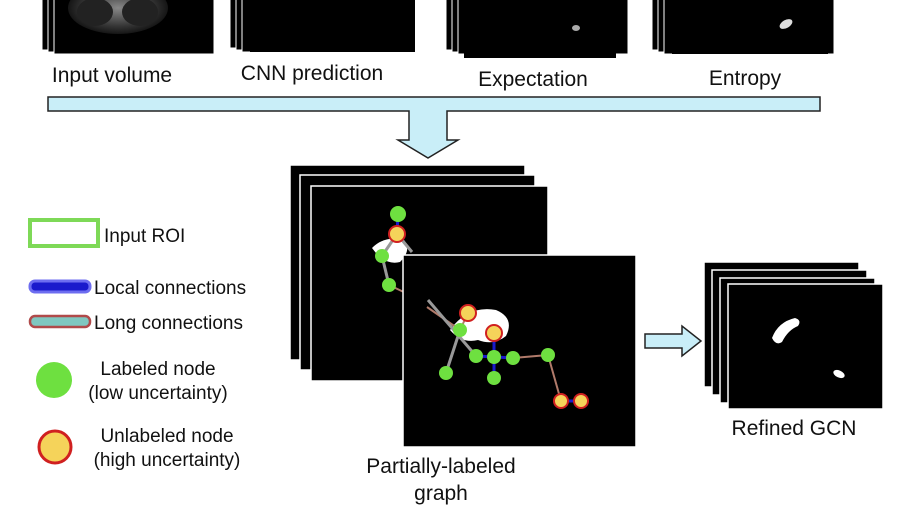 The image size is (918, 517). What do you see at coordinates (673, 341) in the screenshot?
I see `refine-arrow` at bounding box center [673, 341].